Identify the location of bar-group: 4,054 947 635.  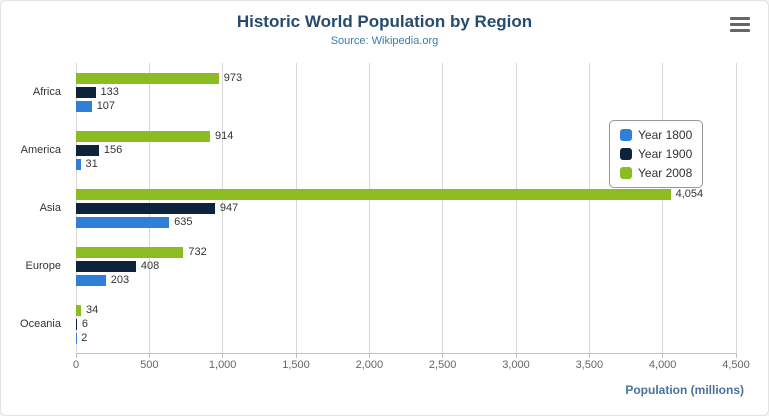
(406, 208).